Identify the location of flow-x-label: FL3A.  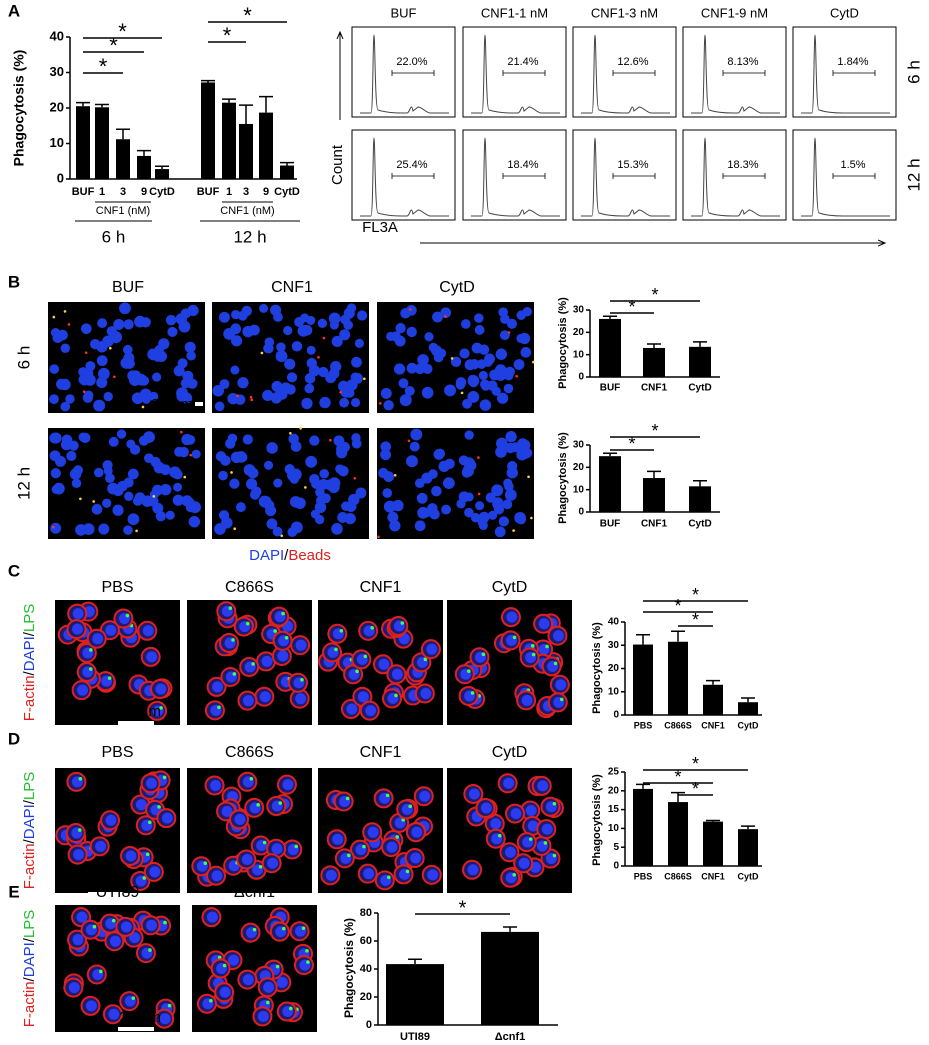
(380, 227).